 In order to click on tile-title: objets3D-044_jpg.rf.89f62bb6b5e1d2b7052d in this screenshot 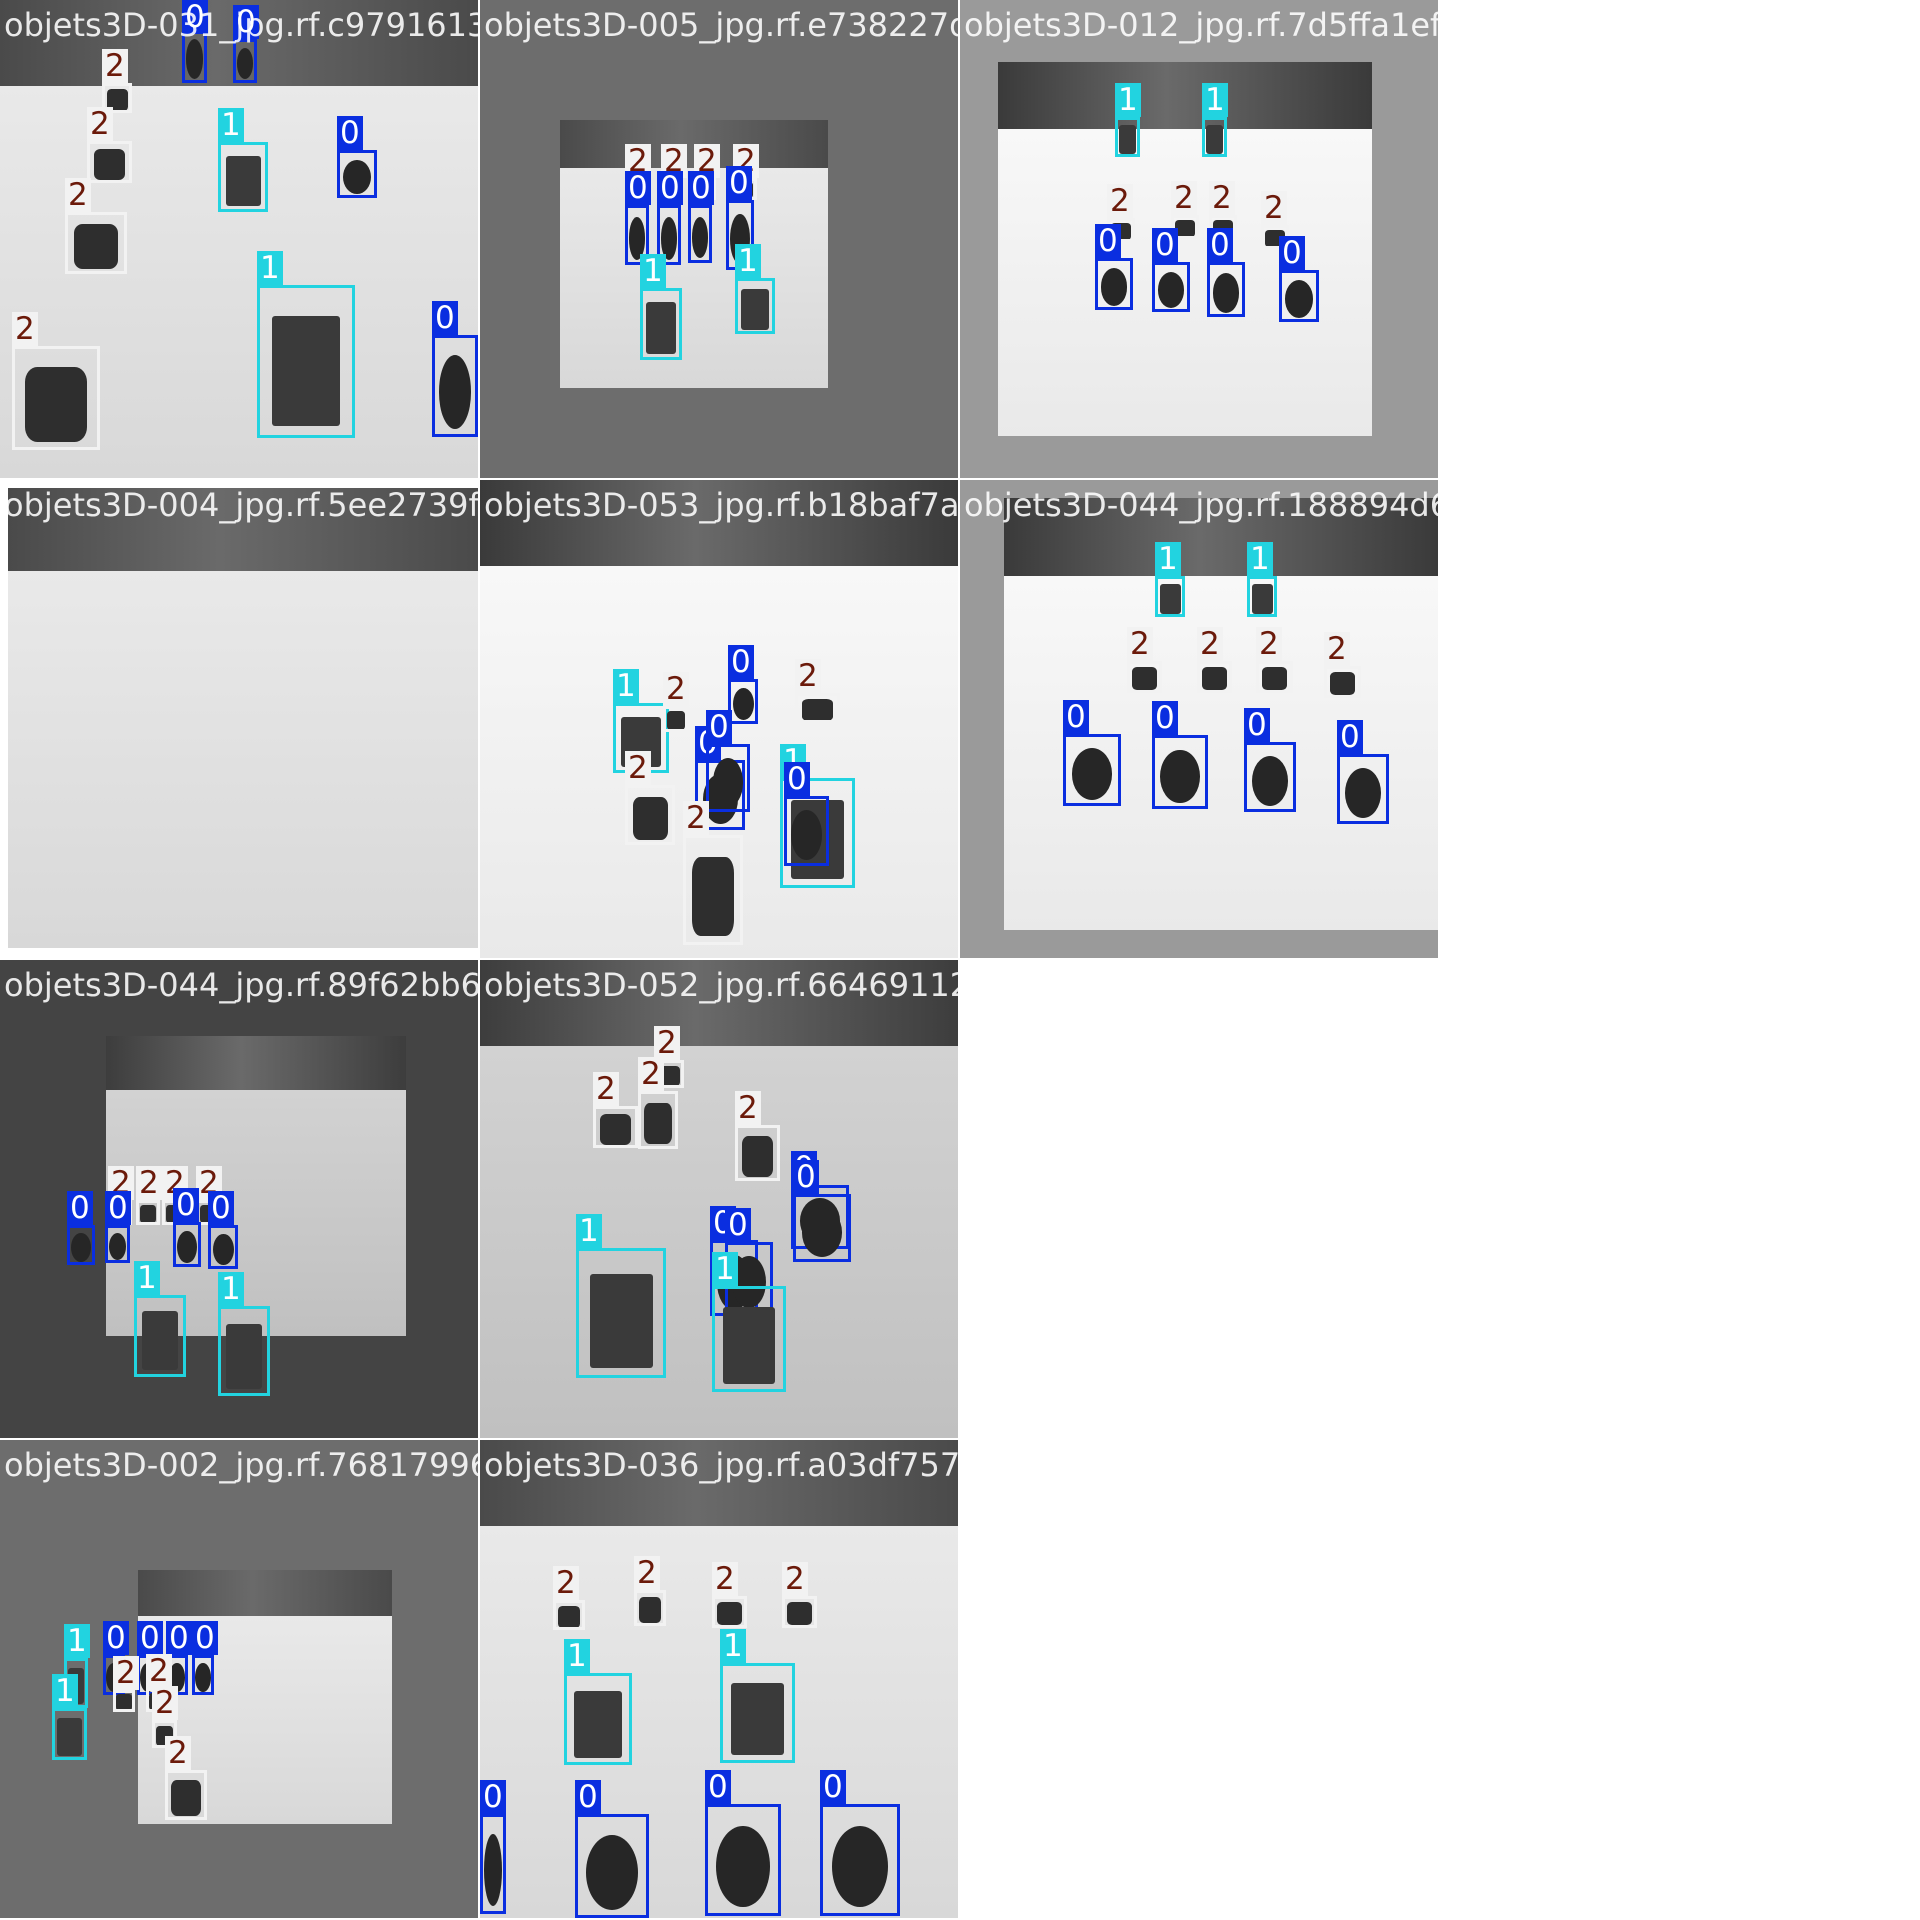, I will do `click(241, 985)`.